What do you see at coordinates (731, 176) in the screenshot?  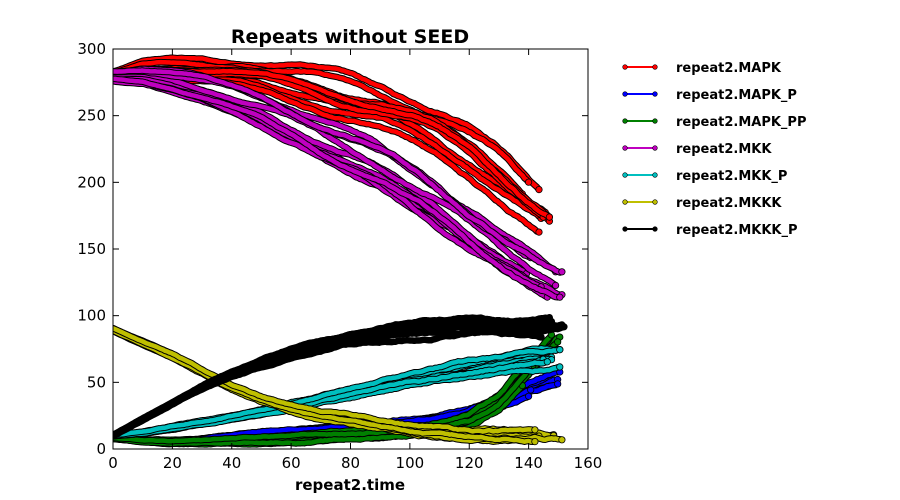 I see `legend-label: repeat2.MKK_P` at bounding box center [731, 176].